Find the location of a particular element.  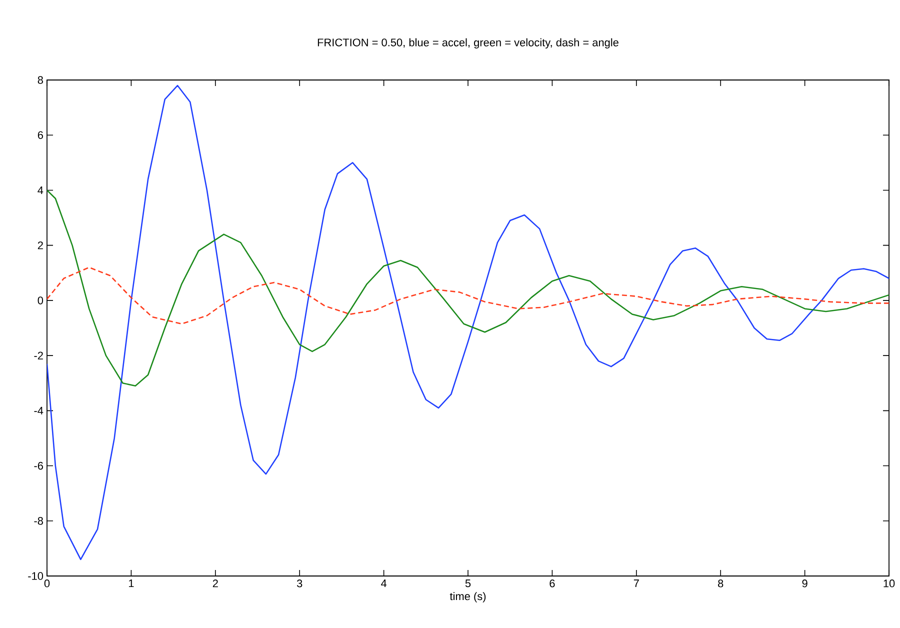

y-tick-label: 4 is located at coordinates (41, 190).